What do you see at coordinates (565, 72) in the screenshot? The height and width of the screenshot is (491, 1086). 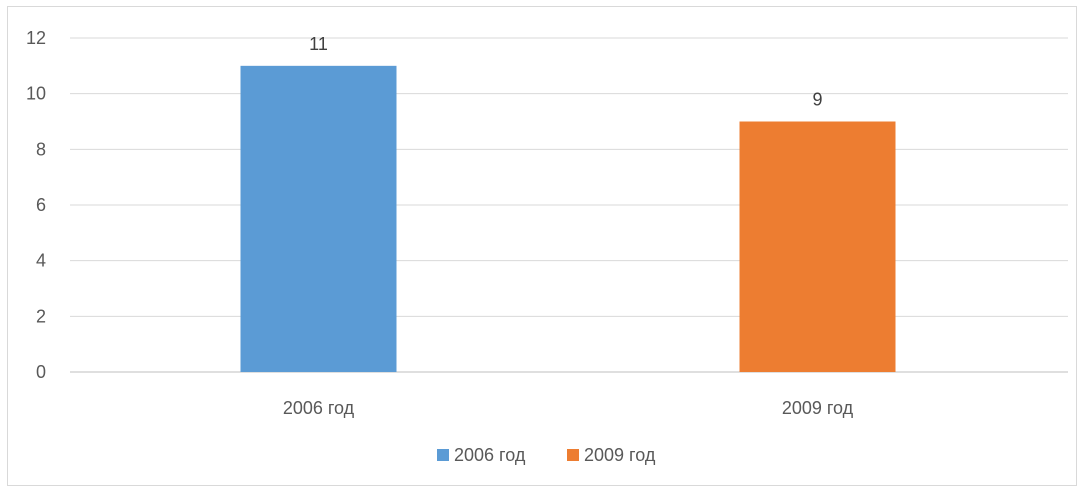 I see `data-labels: 11 9` at bounding box center [565, 72].